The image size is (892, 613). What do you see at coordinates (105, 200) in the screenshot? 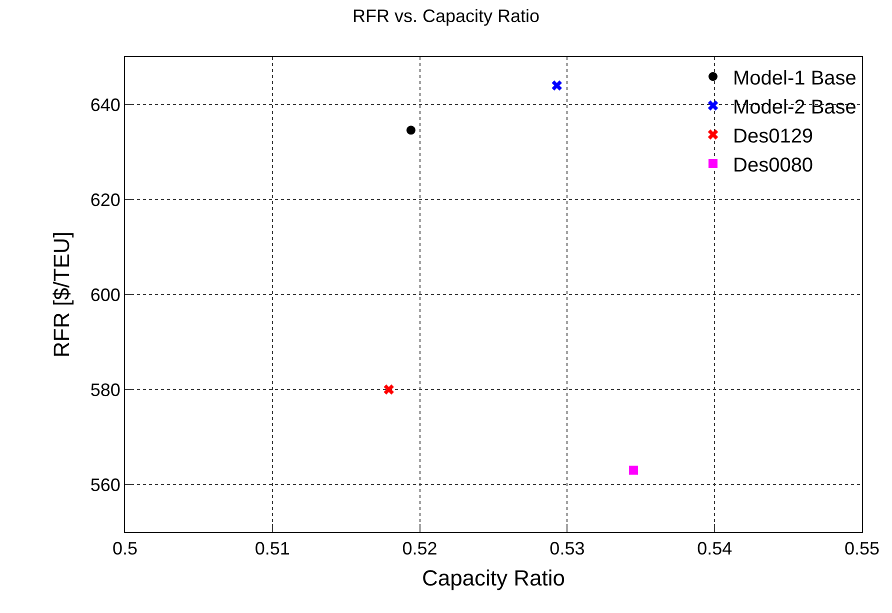
I see `y-tick-label: 620` at bounding box center [105, 200].